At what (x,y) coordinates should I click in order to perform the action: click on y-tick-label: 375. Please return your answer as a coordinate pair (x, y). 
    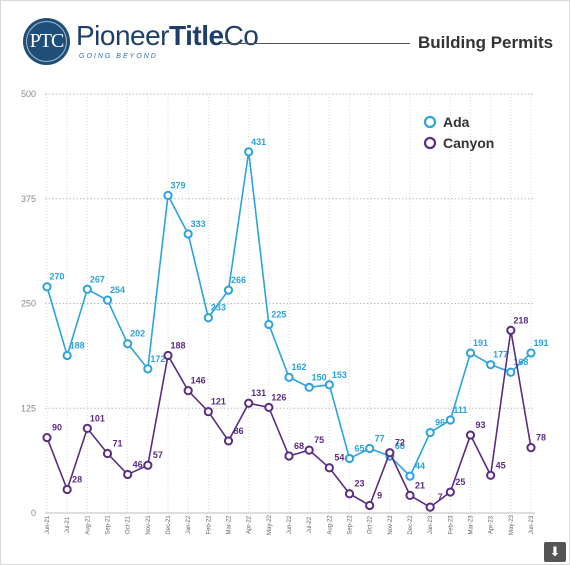
    Looking at the image, I should click on (28, 199).